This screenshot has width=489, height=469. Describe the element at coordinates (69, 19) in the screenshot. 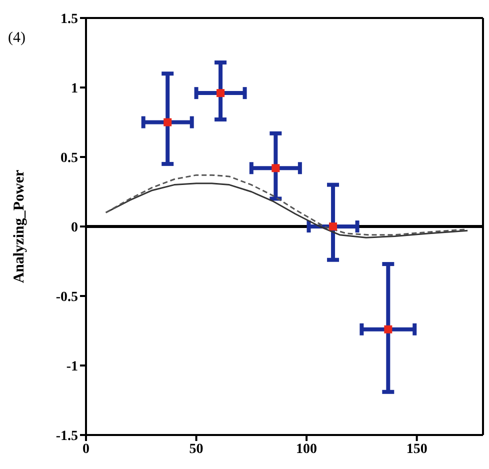

I see `y-tick-label: 1.5` at that location.